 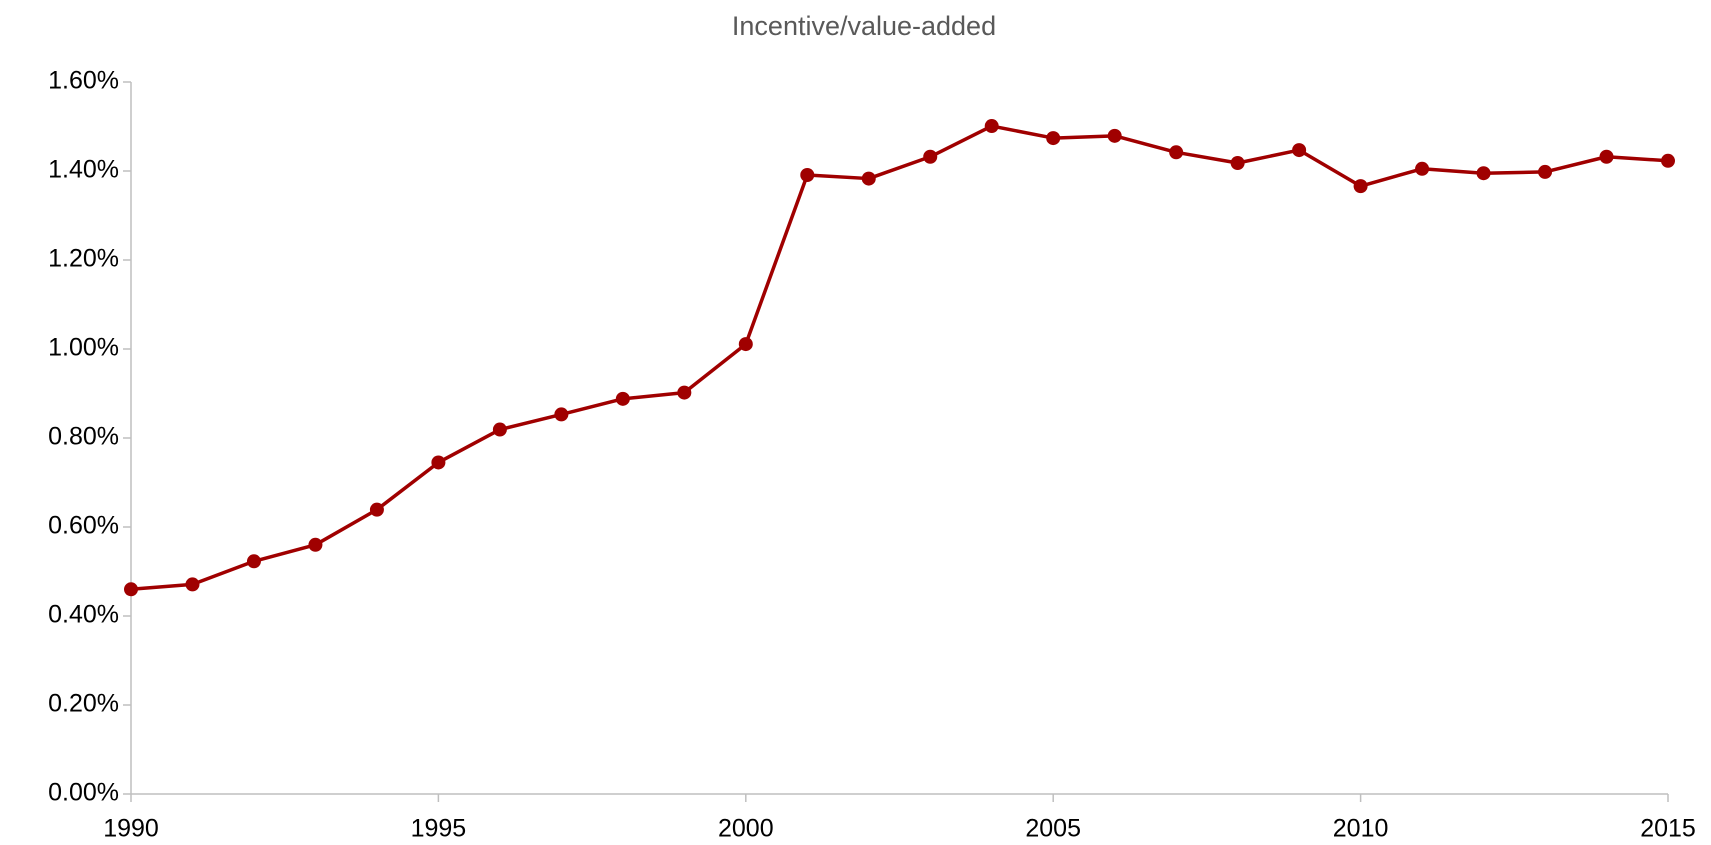 What do you see at coordinates (83, 793) in the screenshot?
I see `y-tick-label: 0.00%` at bounding box center [83, 793].